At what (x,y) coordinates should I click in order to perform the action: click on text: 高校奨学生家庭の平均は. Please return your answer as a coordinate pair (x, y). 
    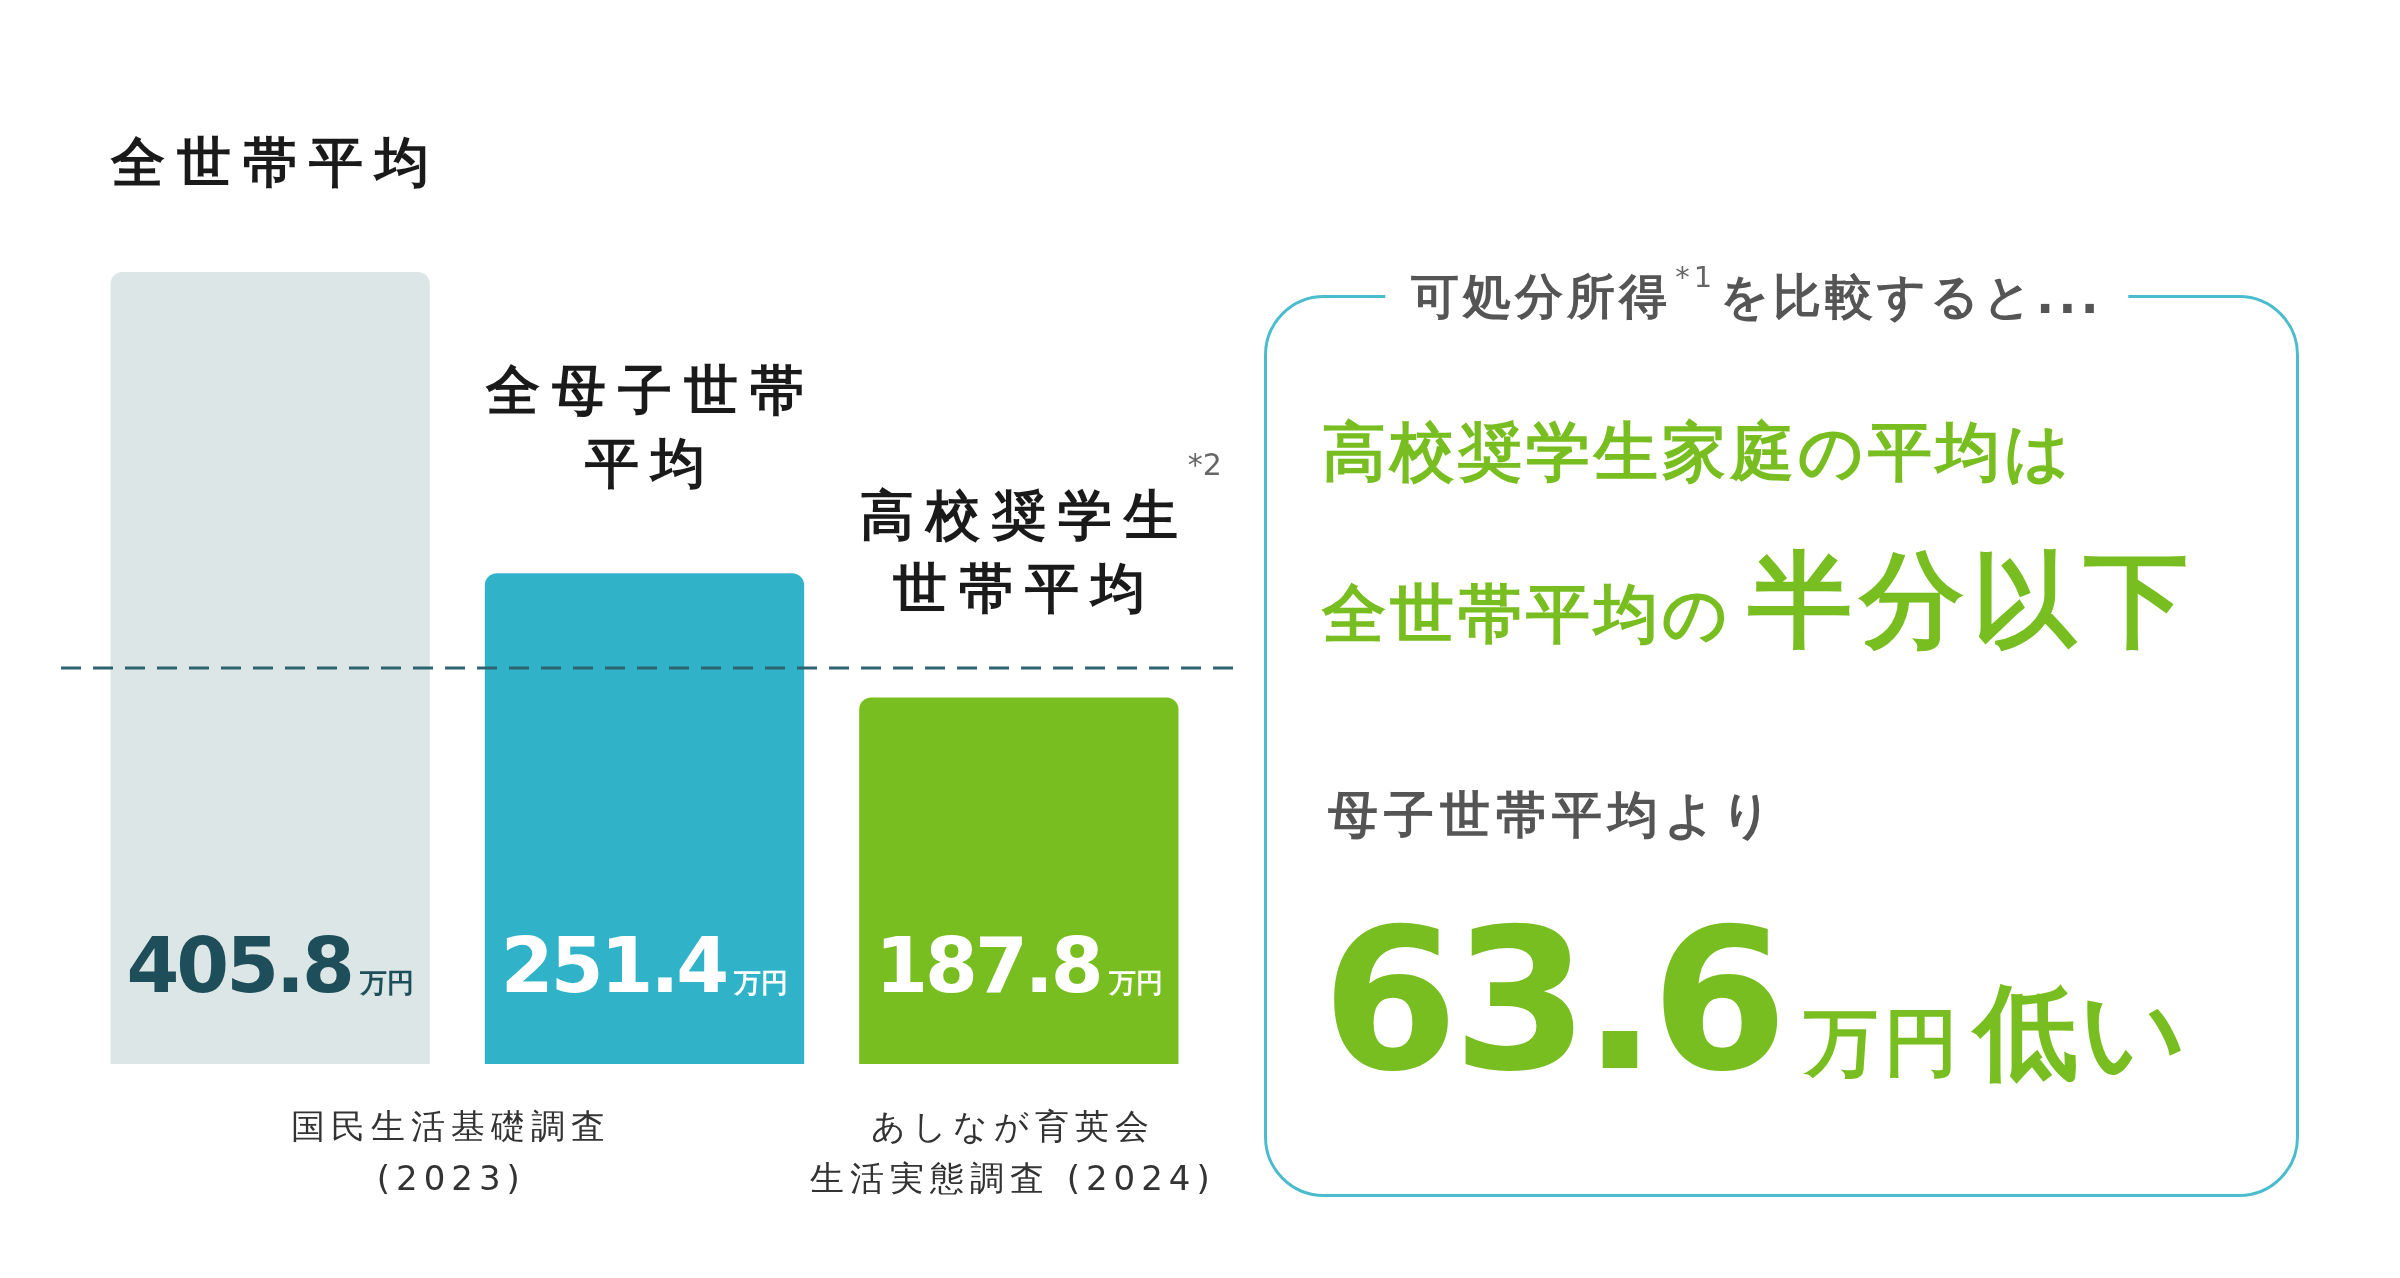
    Looking at the image, I should click on (1698, 452).